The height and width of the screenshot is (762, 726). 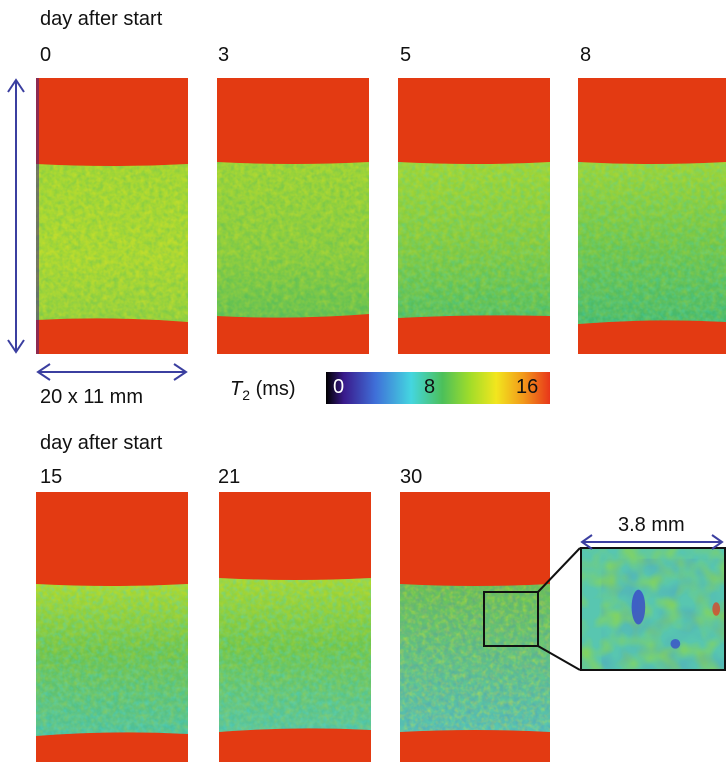 I want to click on colorbar-tick-8: 8, so click(x=430, y=387).